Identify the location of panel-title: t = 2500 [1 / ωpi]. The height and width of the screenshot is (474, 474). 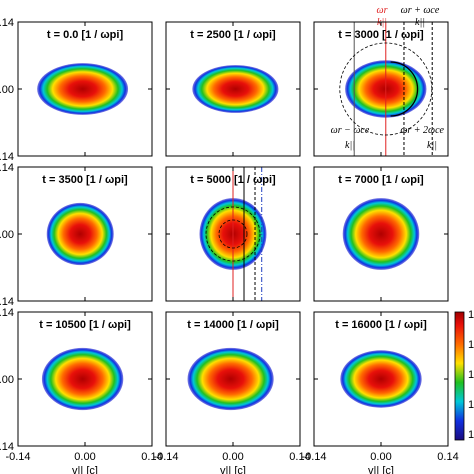
(233, 35).